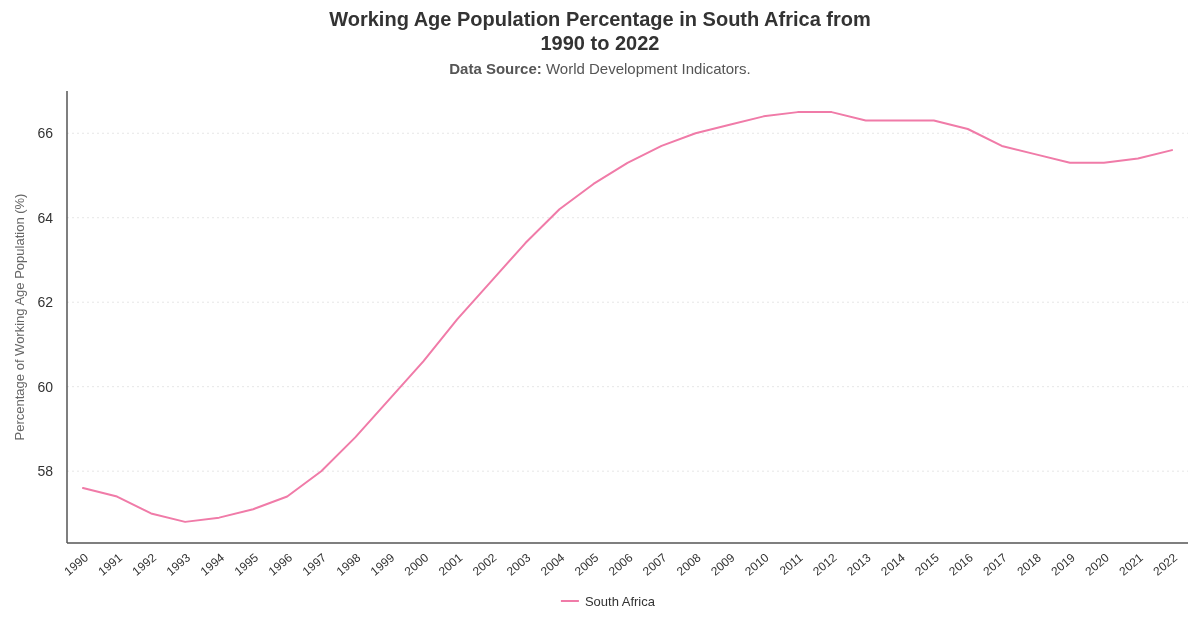  Describe the element at coordinates (45, 302) in the screenshot. I see `y-tick-label: 62` at that location.